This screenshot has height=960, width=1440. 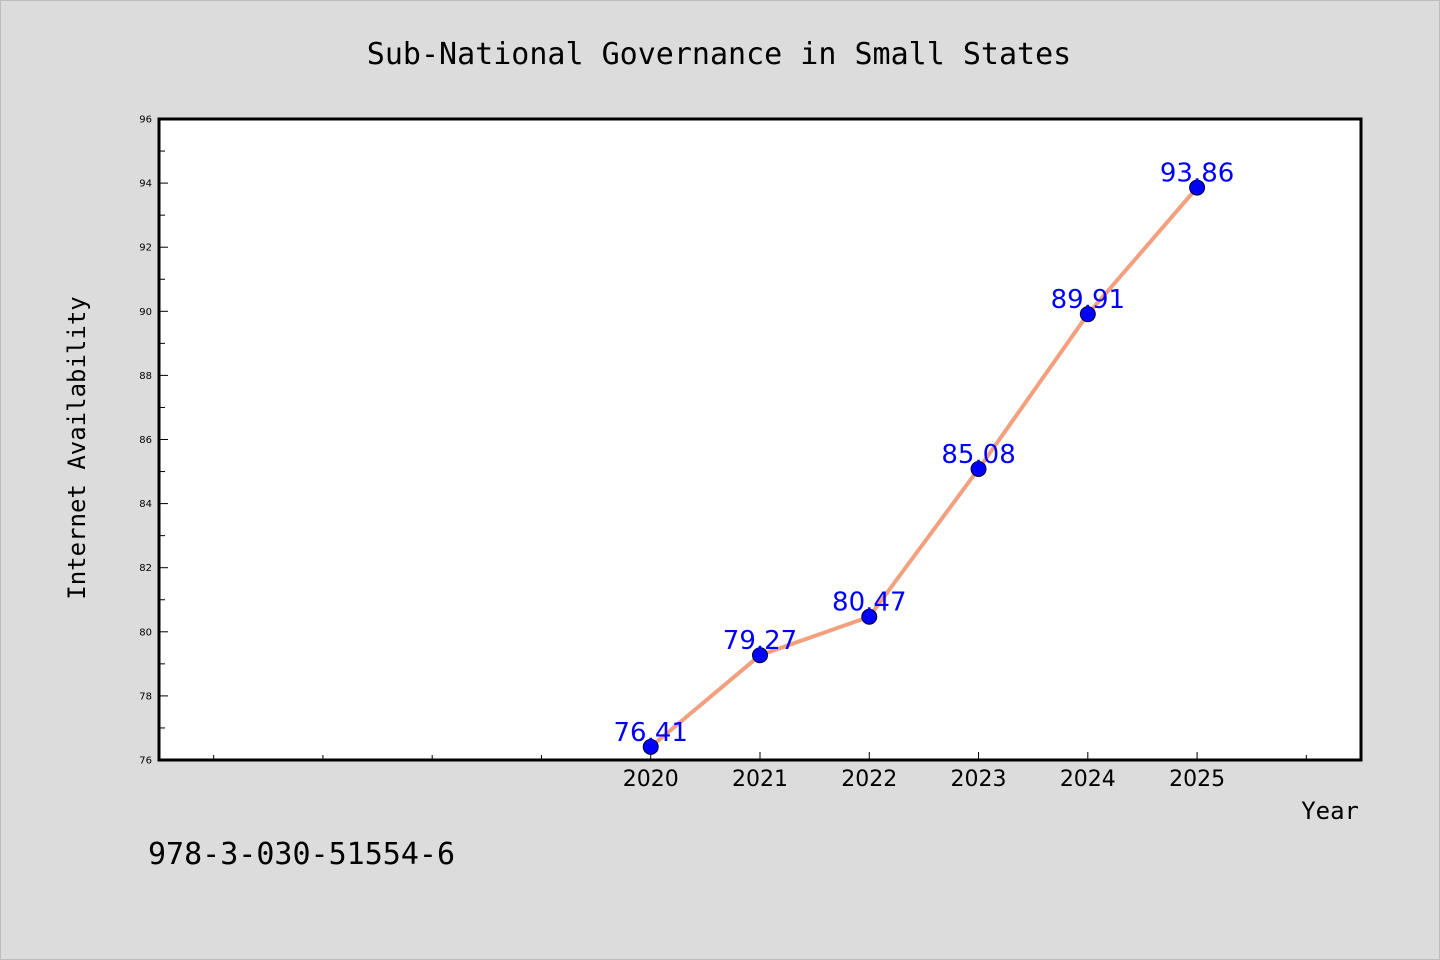 What do you see at coordinates (145, 248) in the screenshot?
I see `y-tick-label: 92` at bounding box center [145, 248].